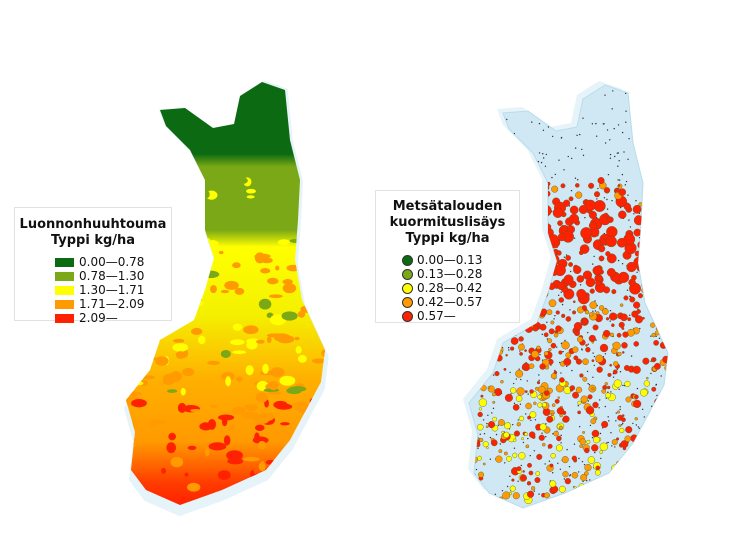 Image resolution: width=730 pixels, height=556 pixels. What do you see at coordinates (112, 304) in the screenshot?
I see `legend-label: 1.71—2.09` at bounding box center [112, 304].